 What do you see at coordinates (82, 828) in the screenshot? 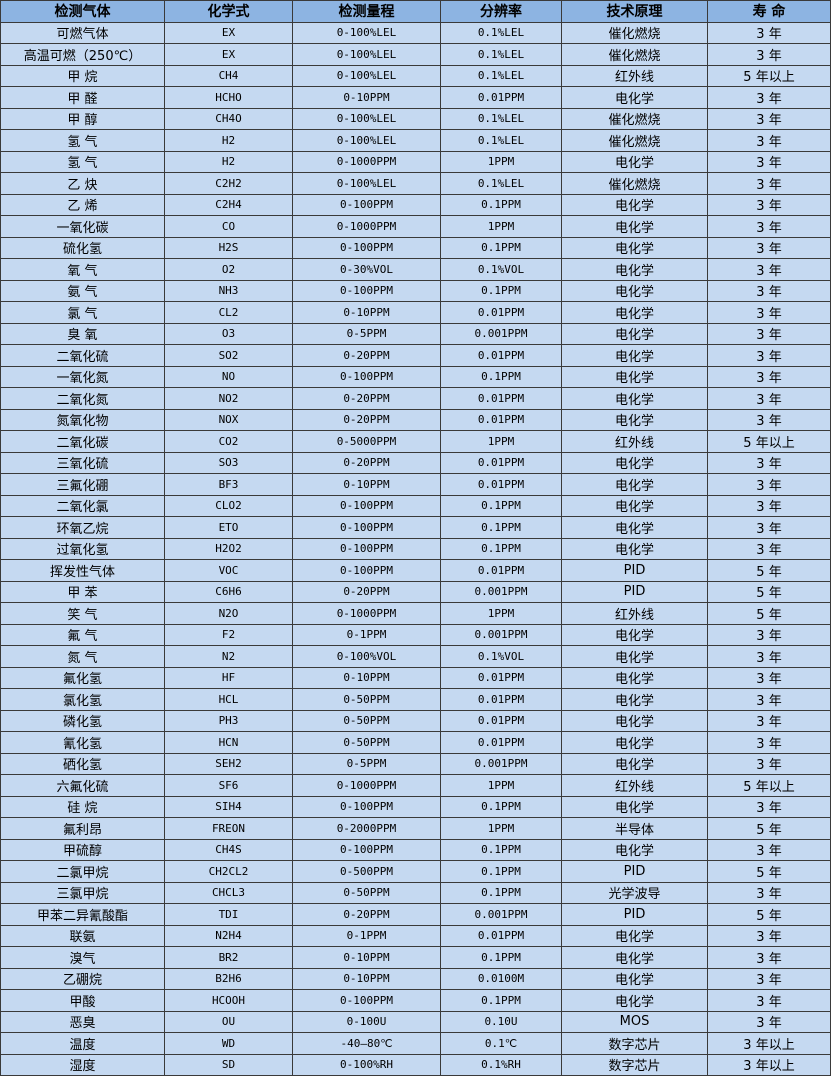
I see `cell-gas-name: 氟利昂` at bounding box center [82, 828].